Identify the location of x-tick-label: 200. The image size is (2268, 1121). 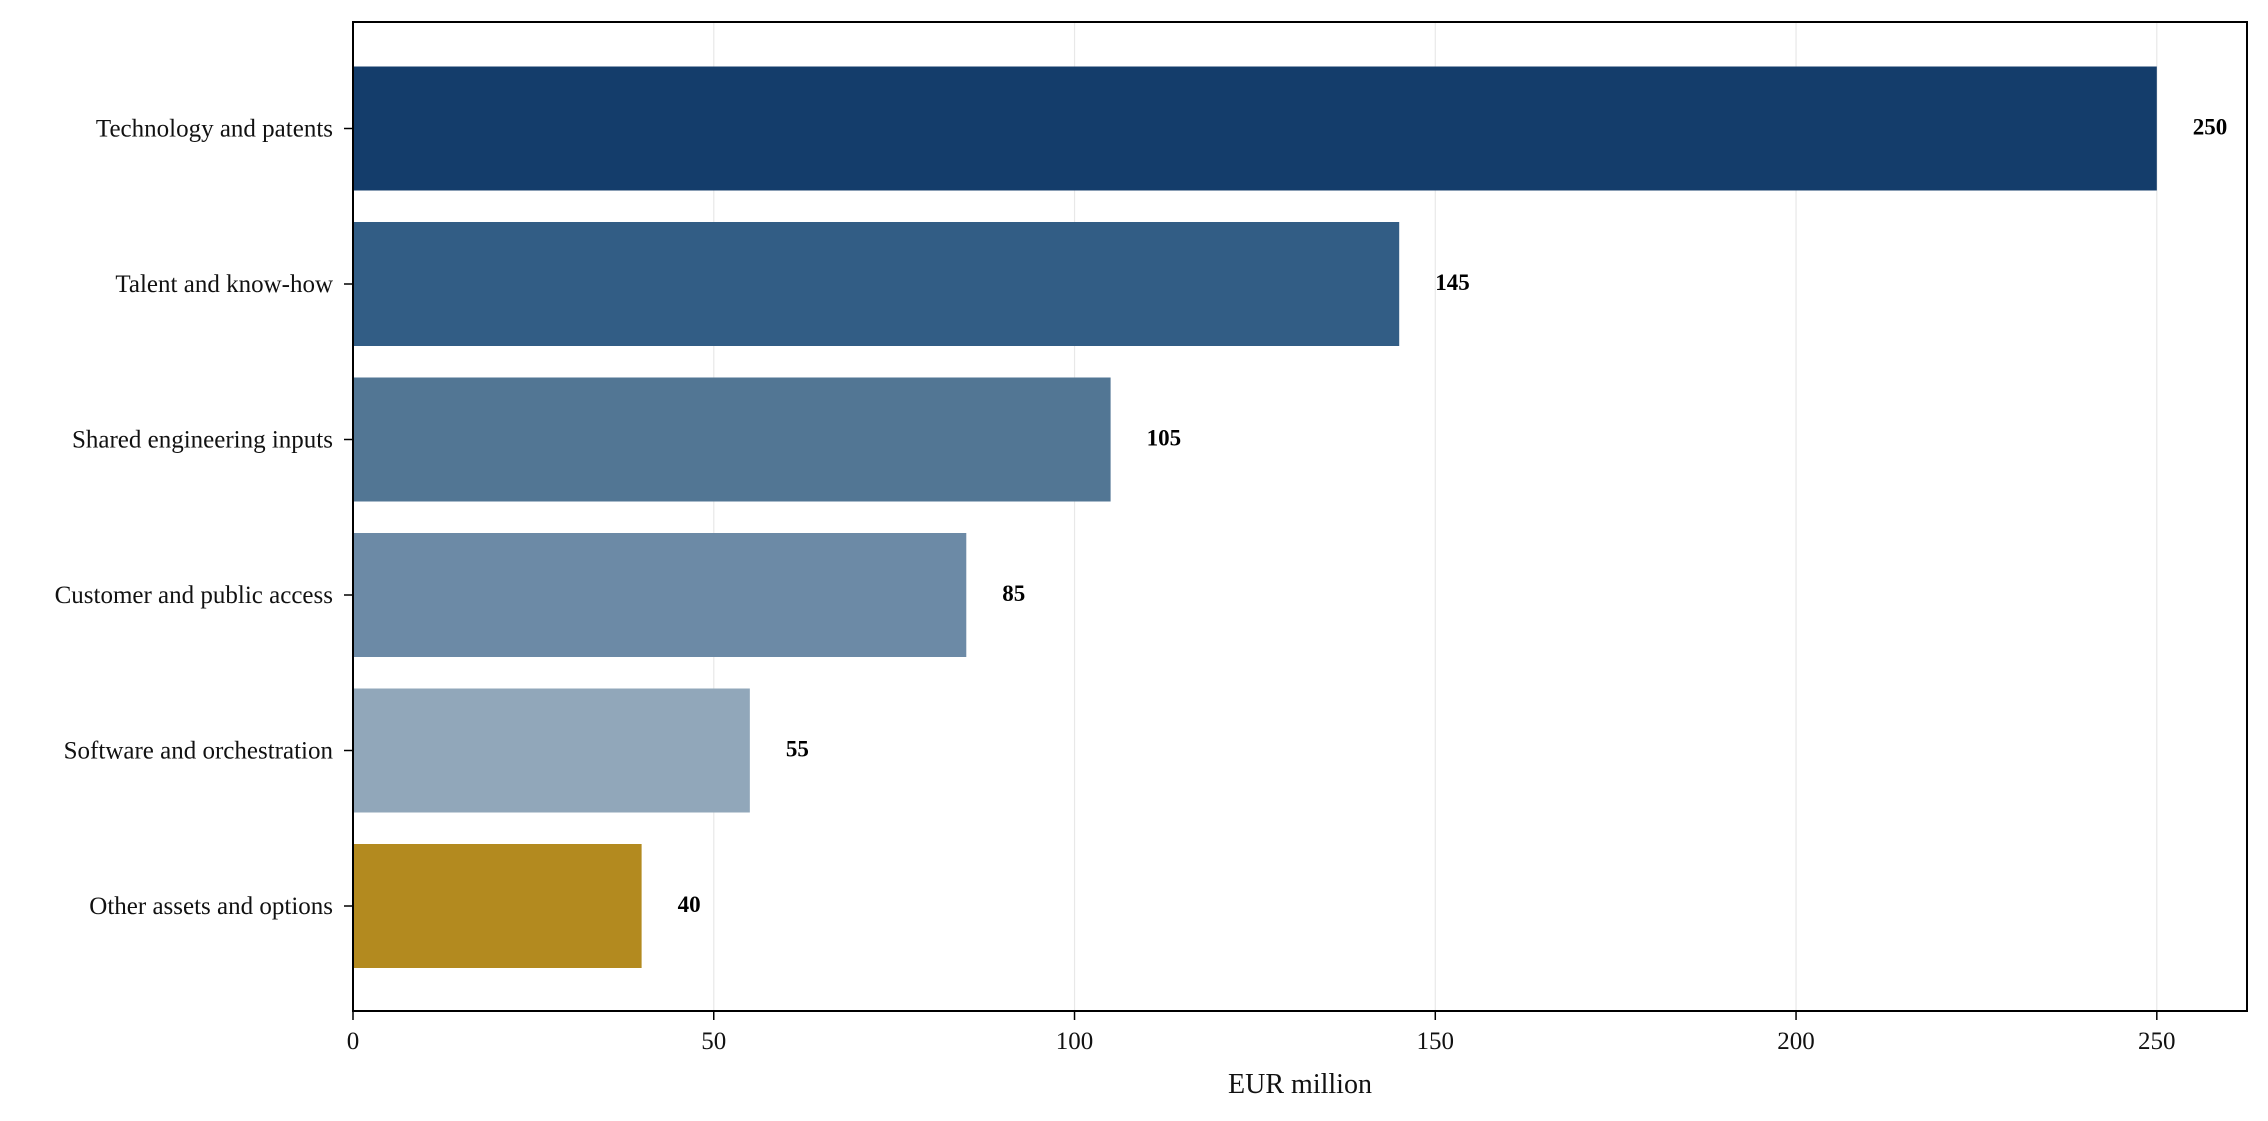
(1796, 1041).